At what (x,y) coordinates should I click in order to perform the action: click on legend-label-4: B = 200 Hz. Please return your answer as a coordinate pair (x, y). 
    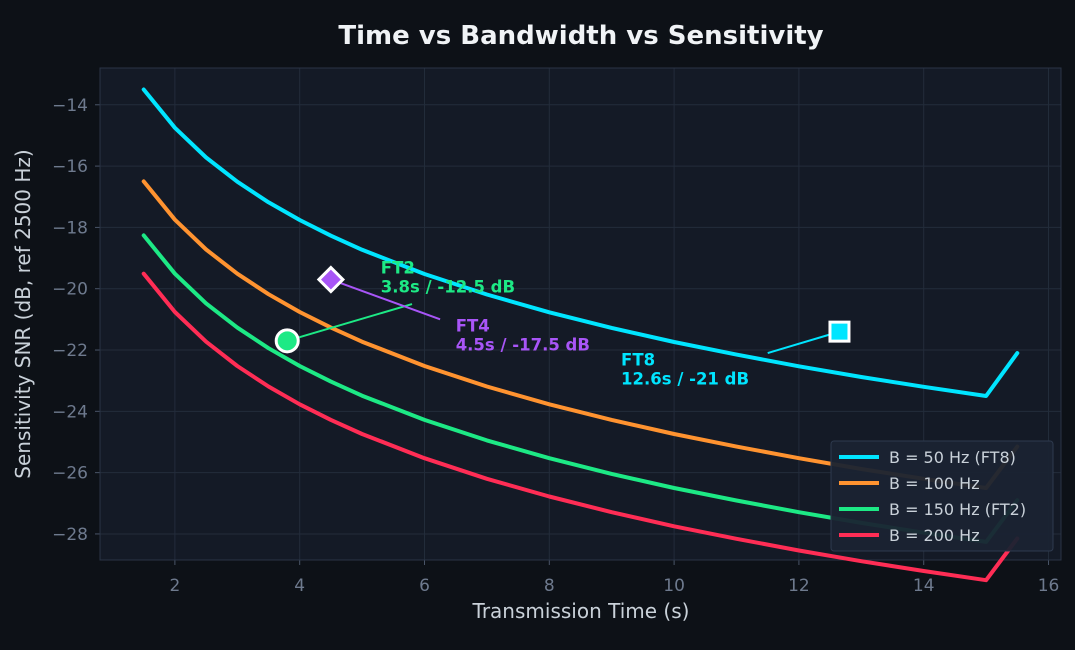
    Looking at the image, I should click on (934, 535).